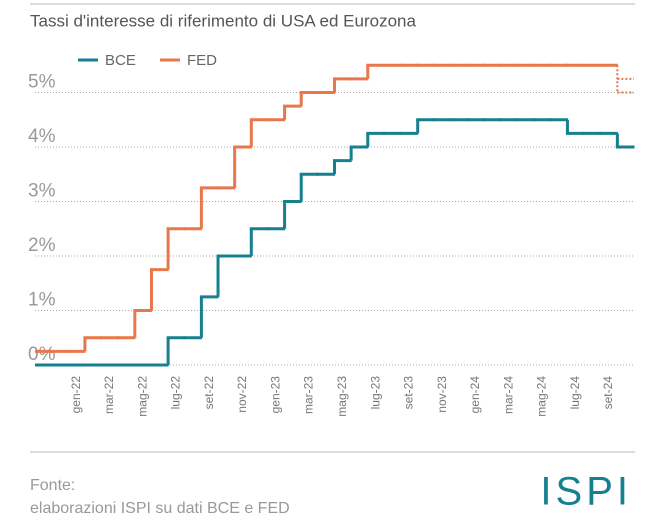 The height and width of the screenshot is (527, 657). Describe the element at coordinates (586, 492) in the screenshot. I see `logo: ISPI` at that location.